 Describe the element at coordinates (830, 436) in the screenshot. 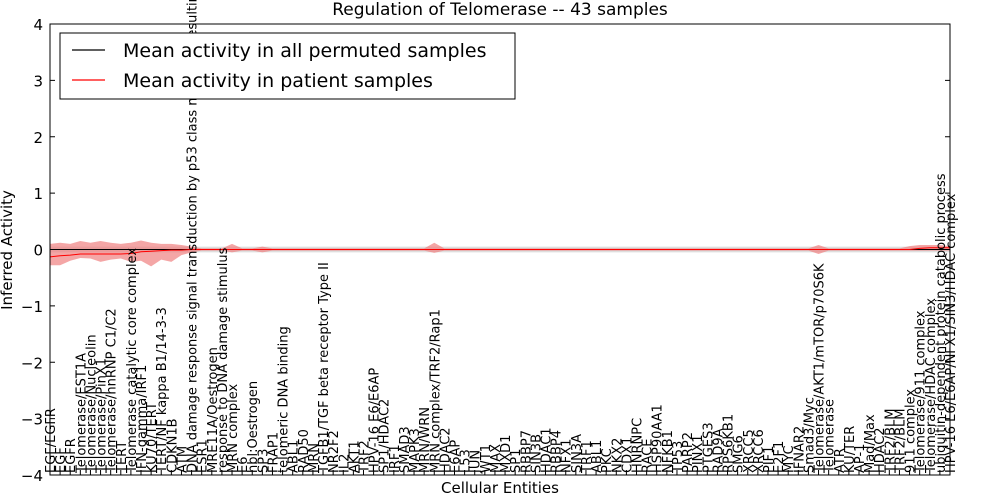

I see `x-tick-label: Telomerase` at that location.